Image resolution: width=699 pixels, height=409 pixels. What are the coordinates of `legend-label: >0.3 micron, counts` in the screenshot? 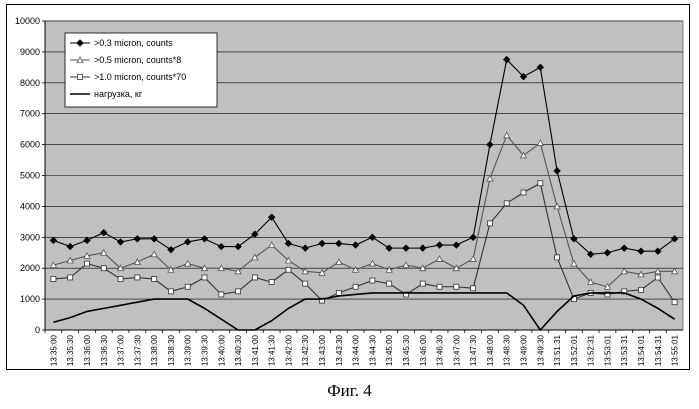 It's located at (133, 43).